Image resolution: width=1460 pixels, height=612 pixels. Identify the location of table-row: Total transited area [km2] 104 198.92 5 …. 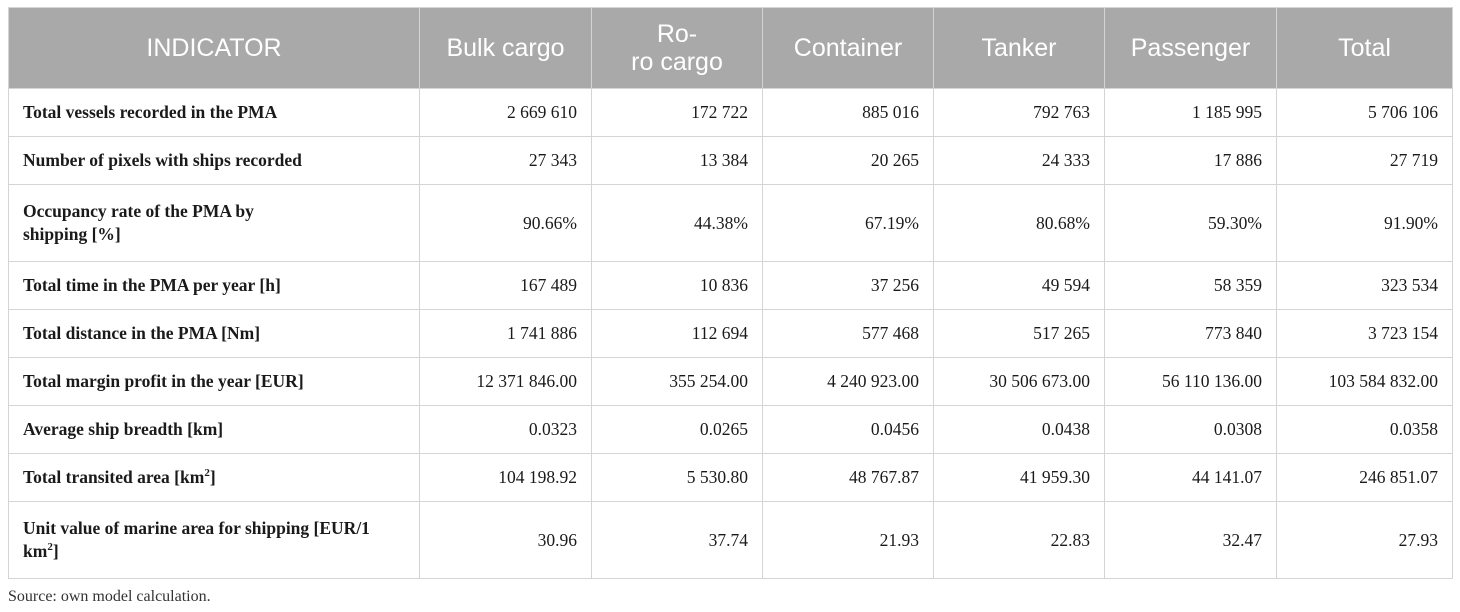
(730, 477).